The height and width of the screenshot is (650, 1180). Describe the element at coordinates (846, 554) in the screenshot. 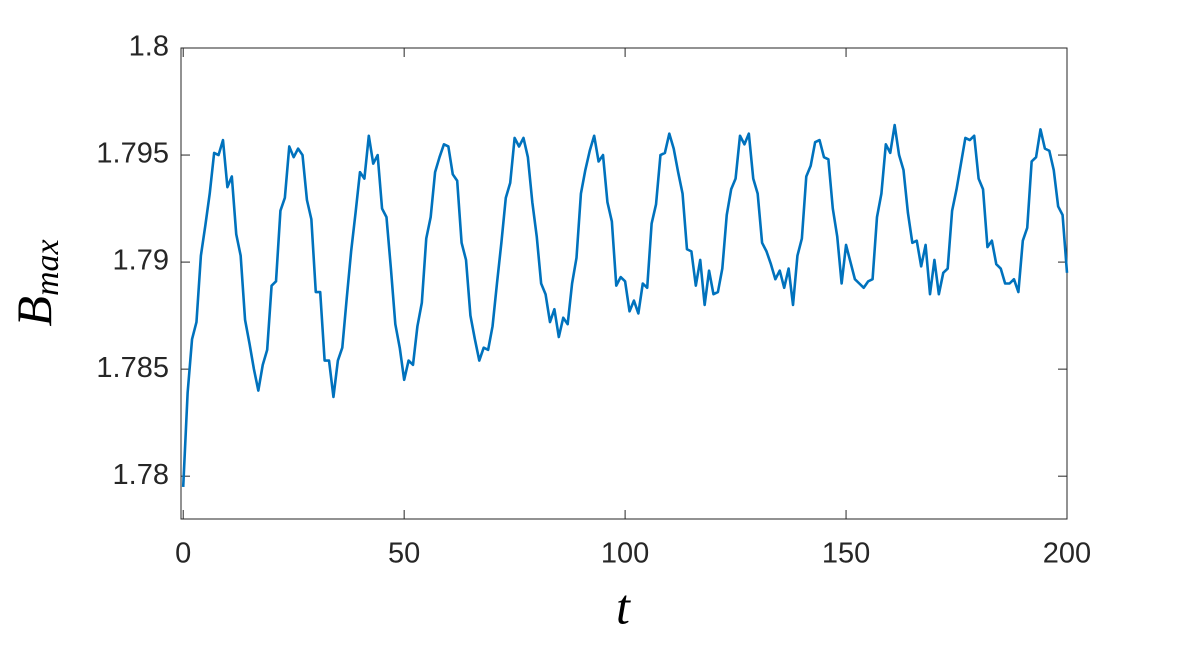

I see `x-tick-label: 150` at that location.